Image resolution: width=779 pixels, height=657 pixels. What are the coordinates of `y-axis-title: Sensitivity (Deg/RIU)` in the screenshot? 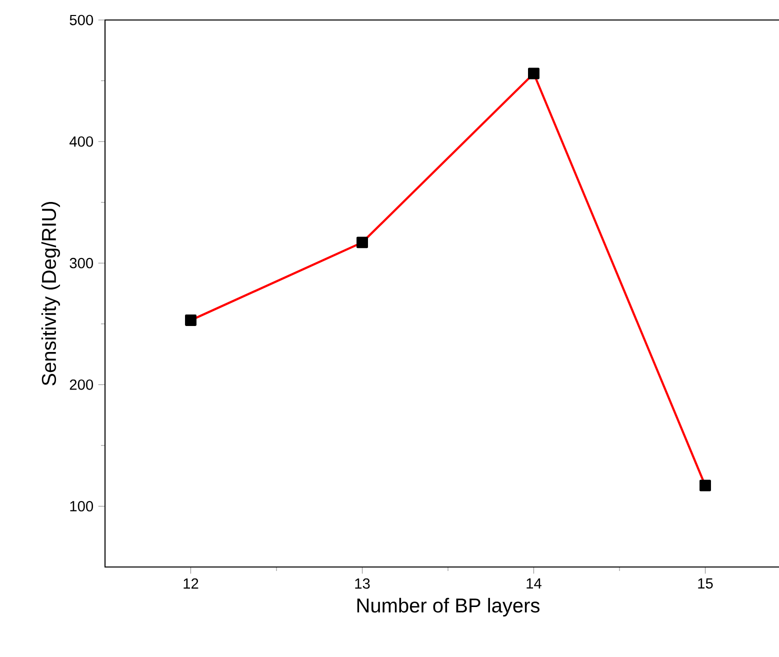 It's located at (50, 294).